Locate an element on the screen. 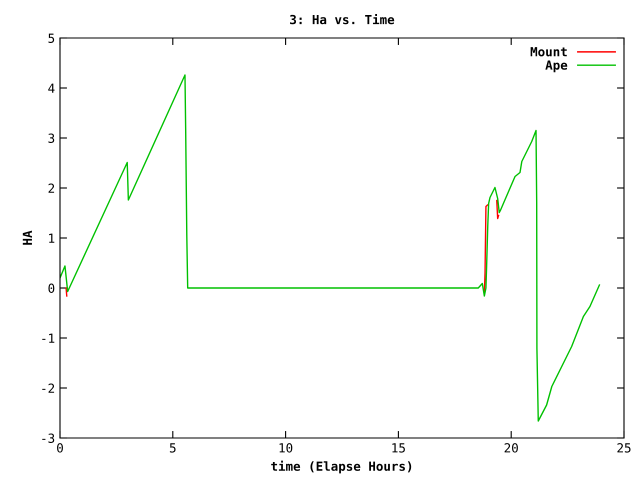 The image size is (640, 480). y-tick-label: -3 is located at coordinates (48, 438).